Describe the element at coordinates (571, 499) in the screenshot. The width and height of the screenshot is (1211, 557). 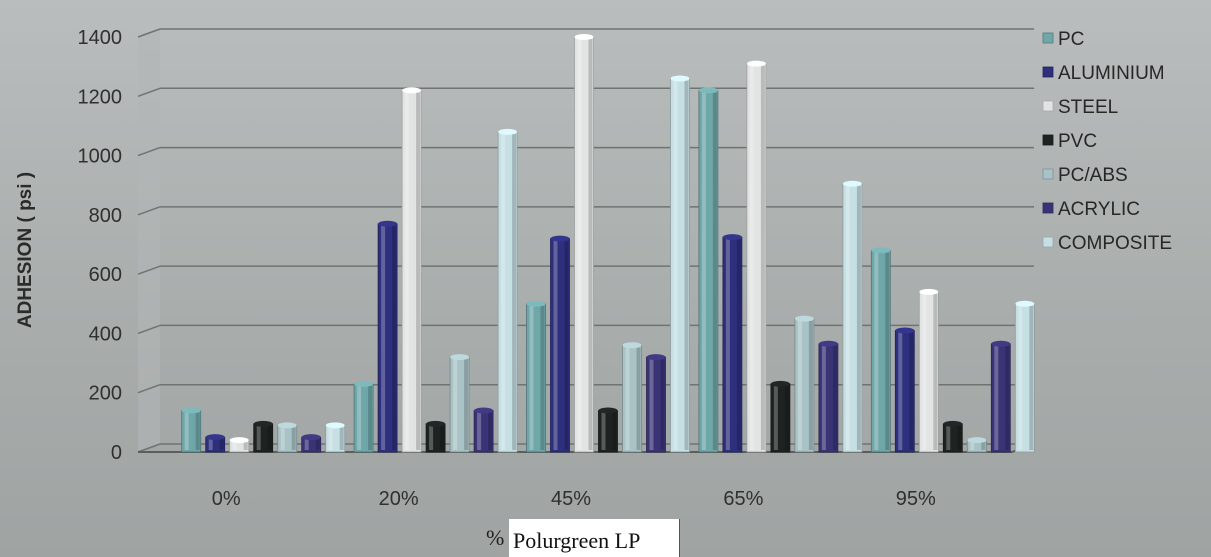
I see `x-tick-label: 45%` at that location.